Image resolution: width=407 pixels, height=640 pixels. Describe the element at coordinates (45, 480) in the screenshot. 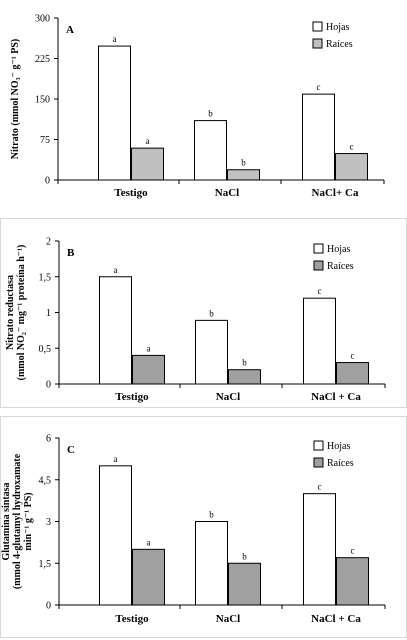

I see `y-tick-label: 4,5` at that location.